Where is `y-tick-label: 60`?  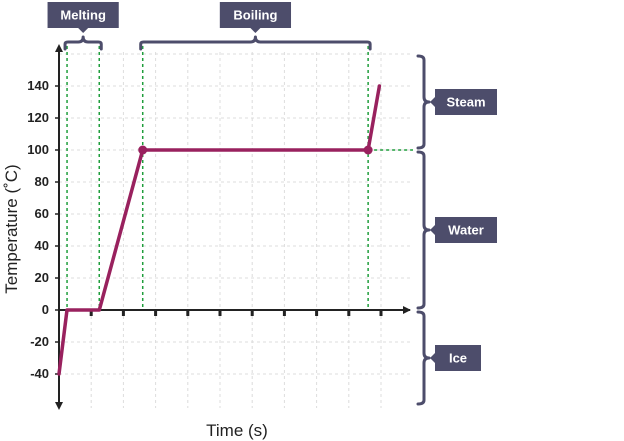 y-tick-label: 60 is located at coordinates (42, 213).